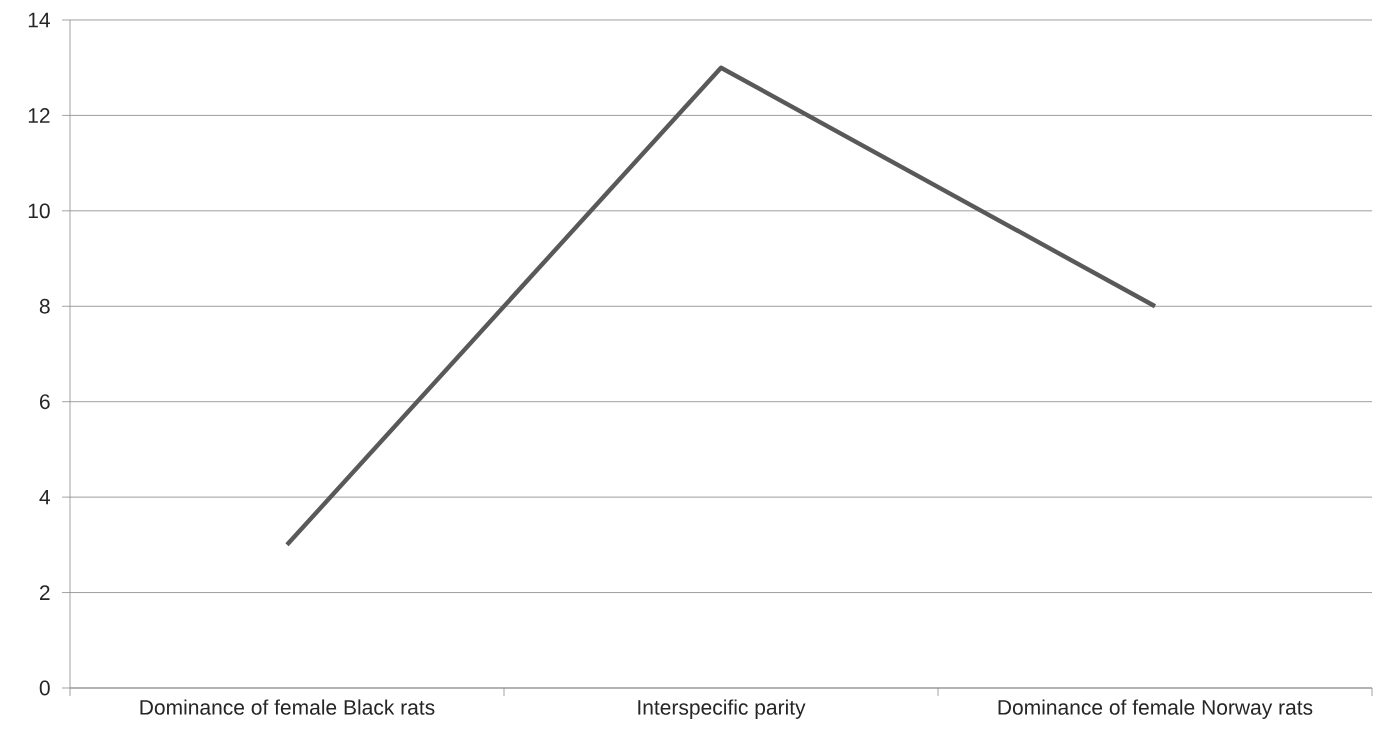 This screenshot has height=747, width=1386. Describe the element at coordinates (722, 709) in the screenshot. I see `x-tick-label: Interspecific parity` at that location.